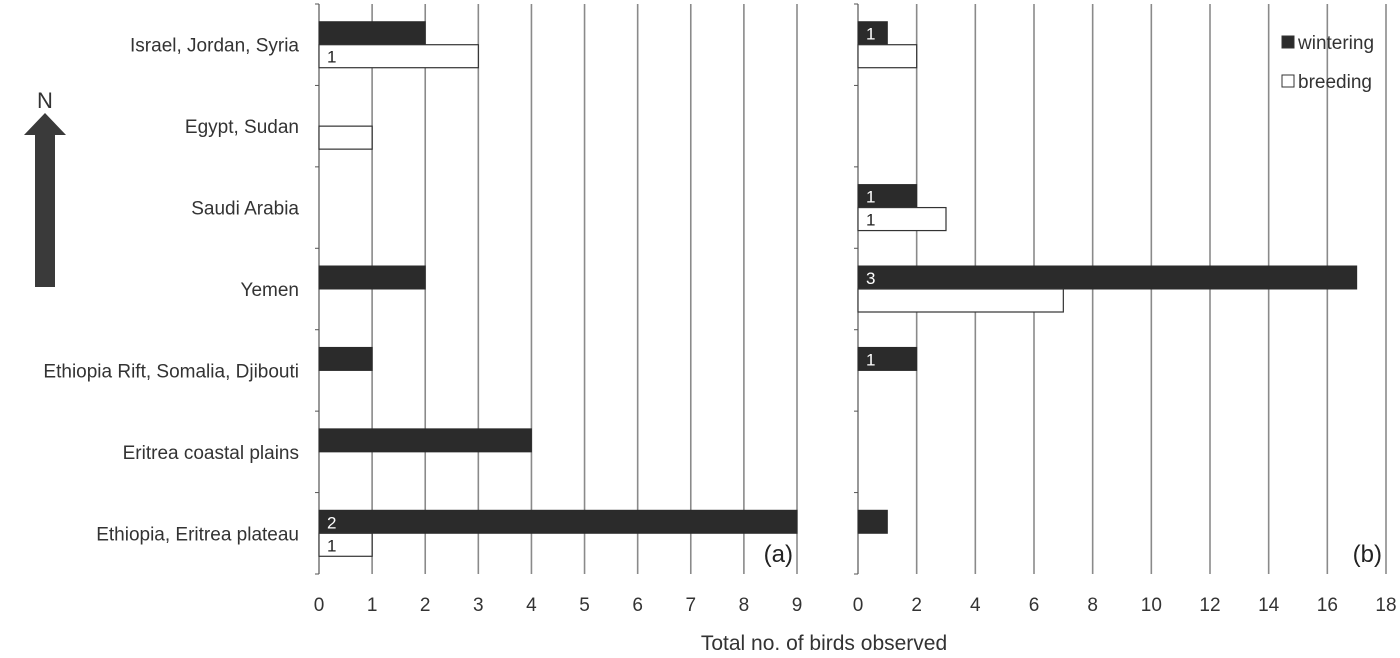 Image resolution: width=1400 pixels, height=658 pixels. I want to click on x-tick-label: 18, so click(1385, 605).